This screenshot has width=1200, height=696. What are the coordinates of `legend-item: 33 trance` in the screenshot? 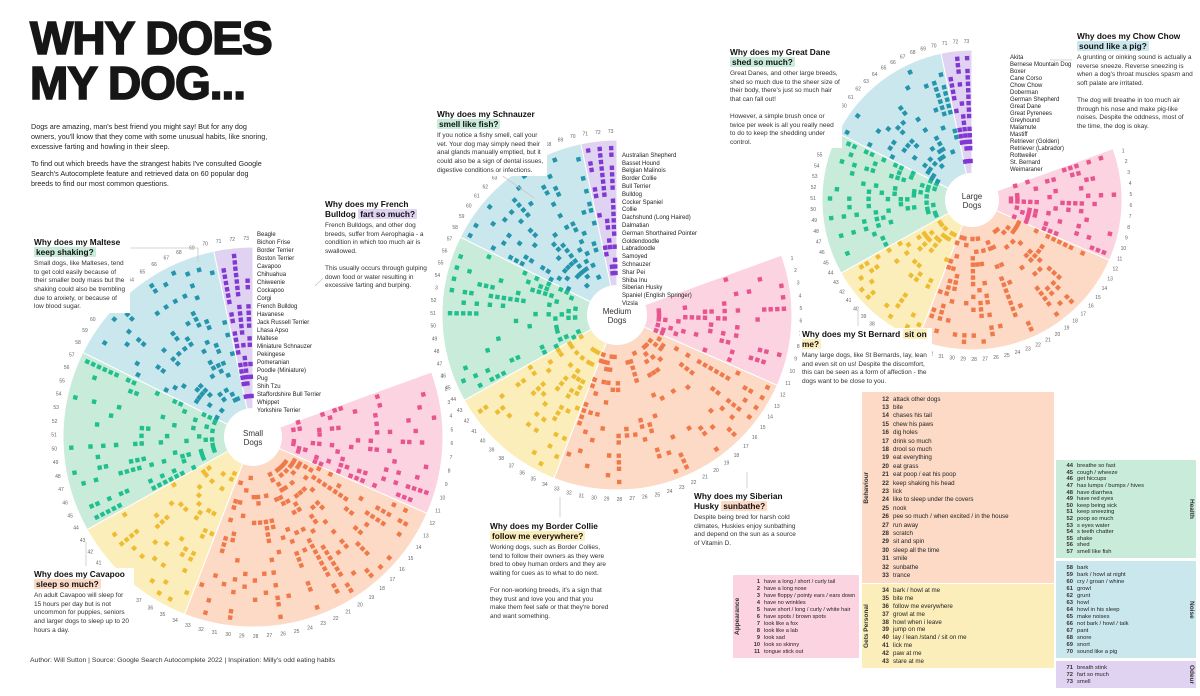 It's located at (963, 575).